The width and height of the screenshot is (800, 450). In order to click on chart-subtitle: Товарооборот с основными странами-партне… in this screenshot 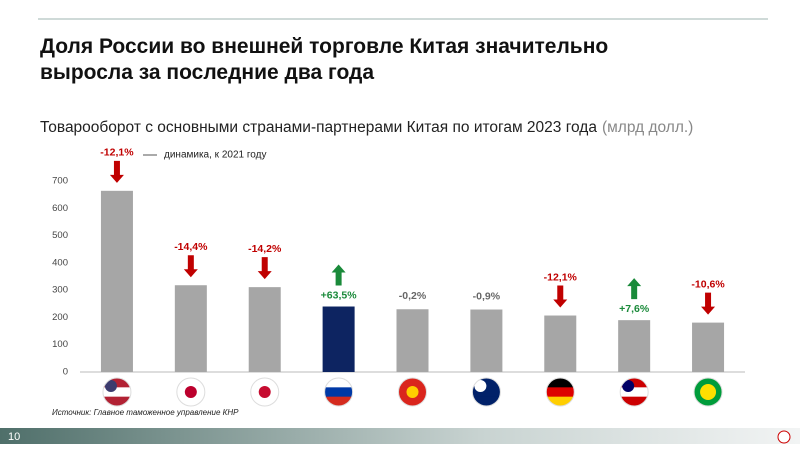, I will do `click(318, 127)`.